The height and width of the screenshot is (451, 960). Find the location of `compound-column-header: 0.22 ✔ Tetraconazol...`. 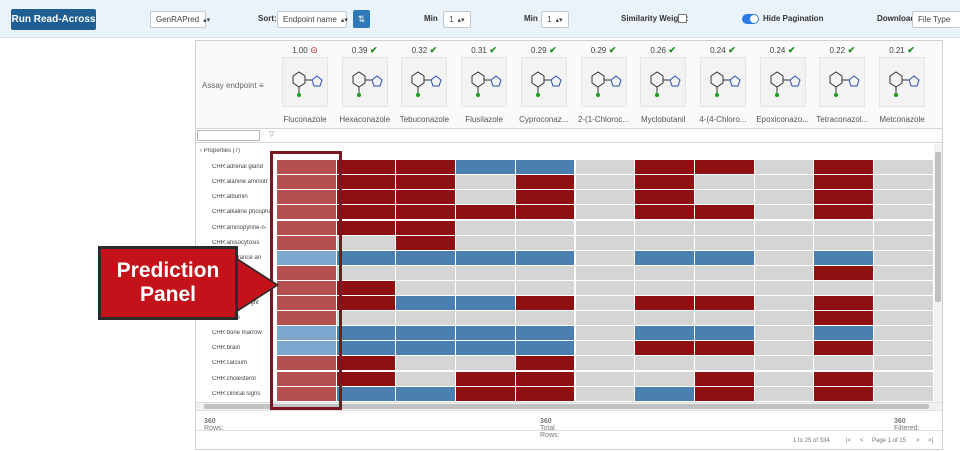

compound-column-header: 0.22 ✔ Tetraconazol... is located at coordinates (842, 85).